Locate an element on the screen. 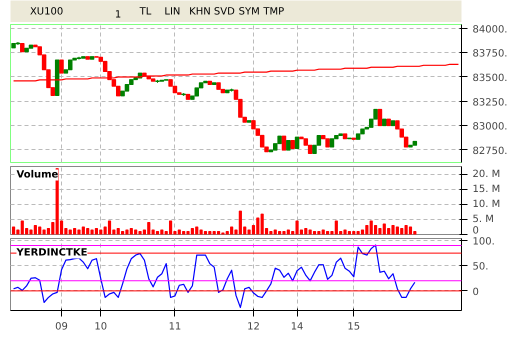 The width and height of the screenshot is (510, 349). y-tick-label: 15. M is located at coordinates (486, 190).